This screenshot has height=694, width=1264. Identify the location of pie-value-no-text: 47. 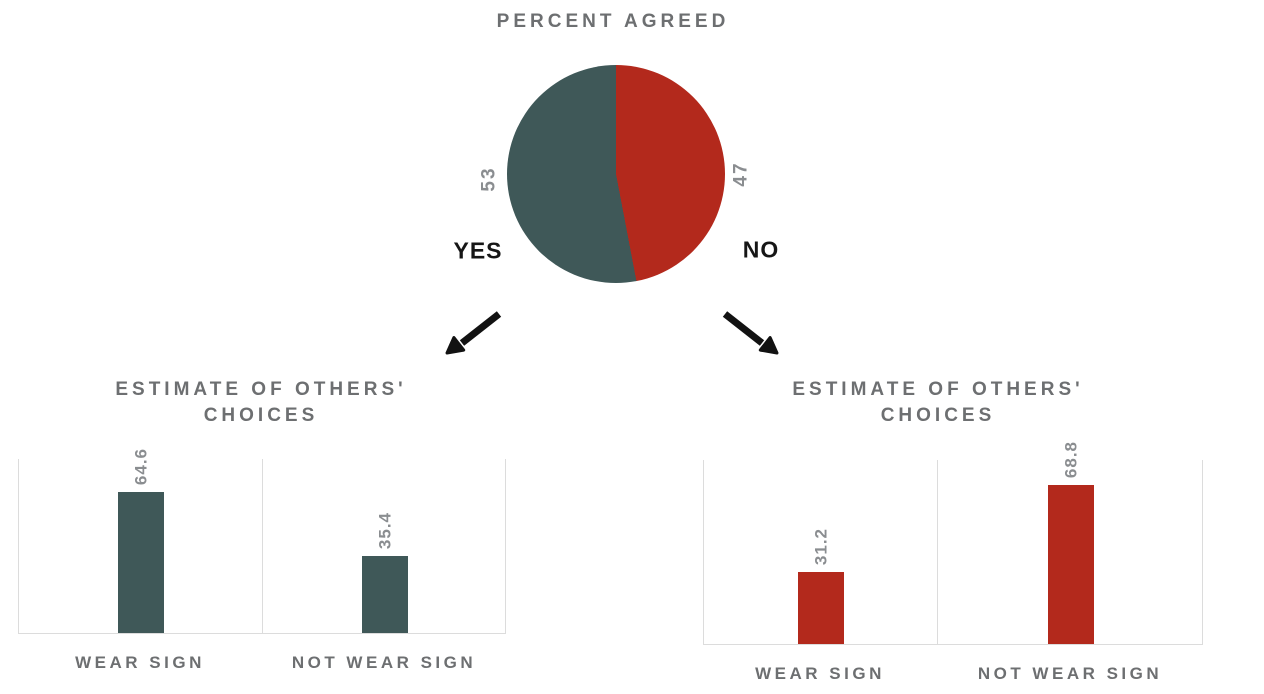
(741, 174).